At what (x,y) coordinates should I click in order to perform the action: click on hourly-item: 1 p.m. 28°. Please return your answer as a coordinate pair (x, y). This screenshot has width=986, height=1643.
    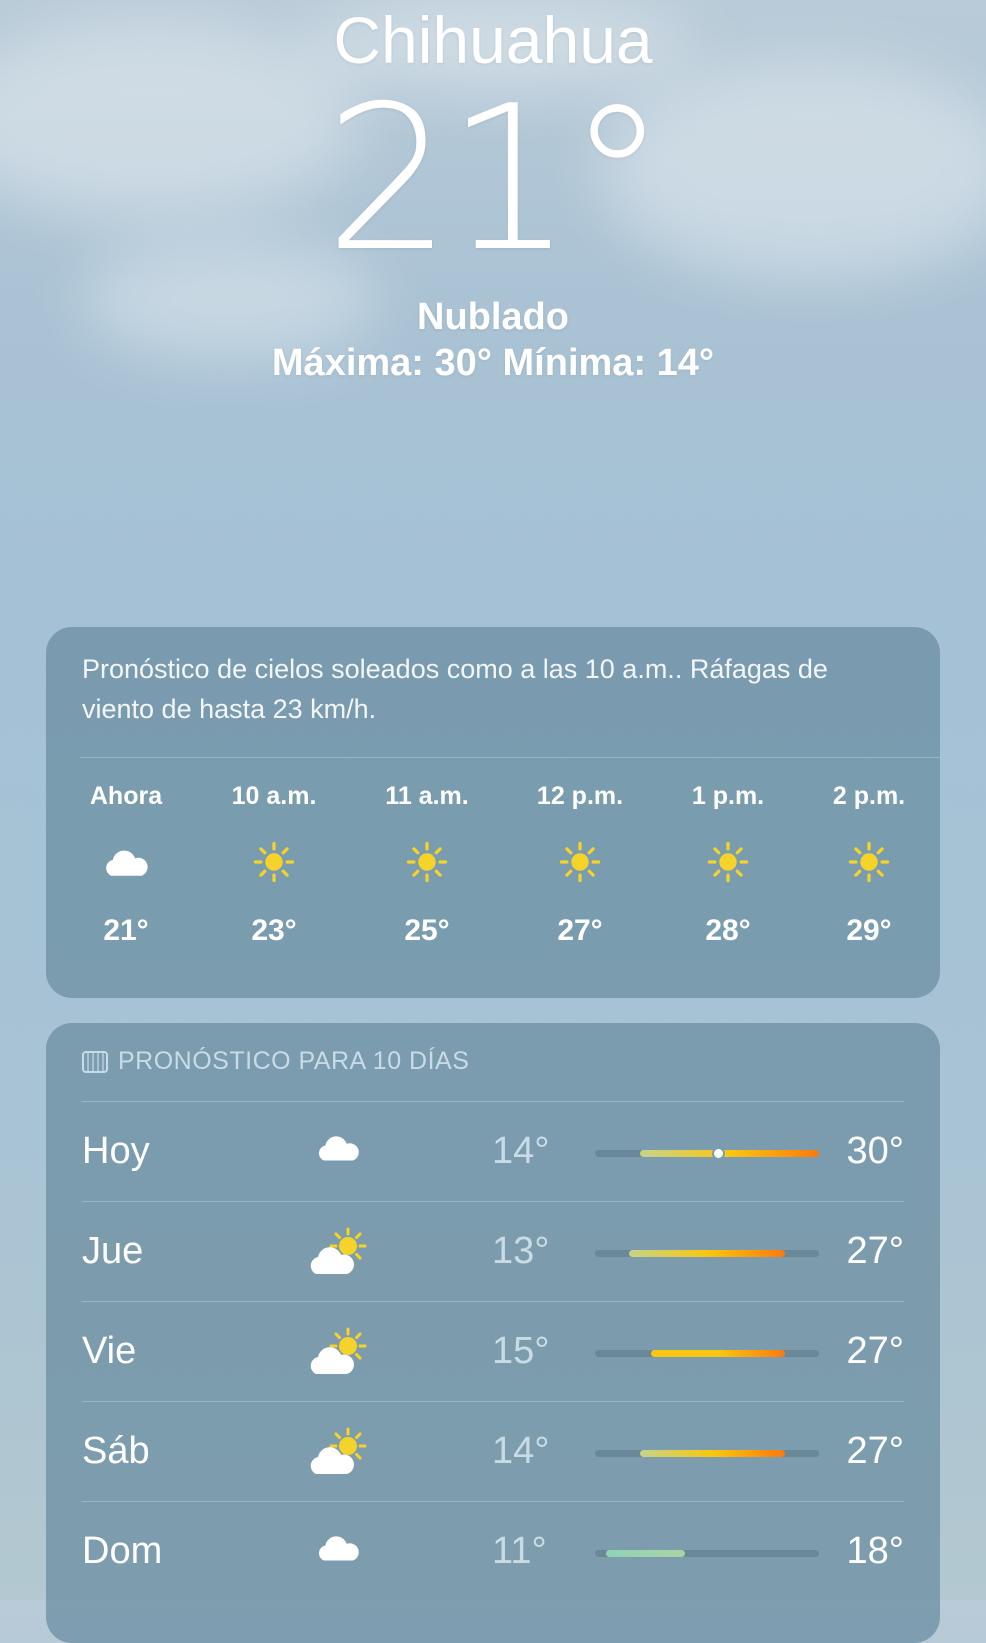
    Looking at the image, I should click on (728, 865).